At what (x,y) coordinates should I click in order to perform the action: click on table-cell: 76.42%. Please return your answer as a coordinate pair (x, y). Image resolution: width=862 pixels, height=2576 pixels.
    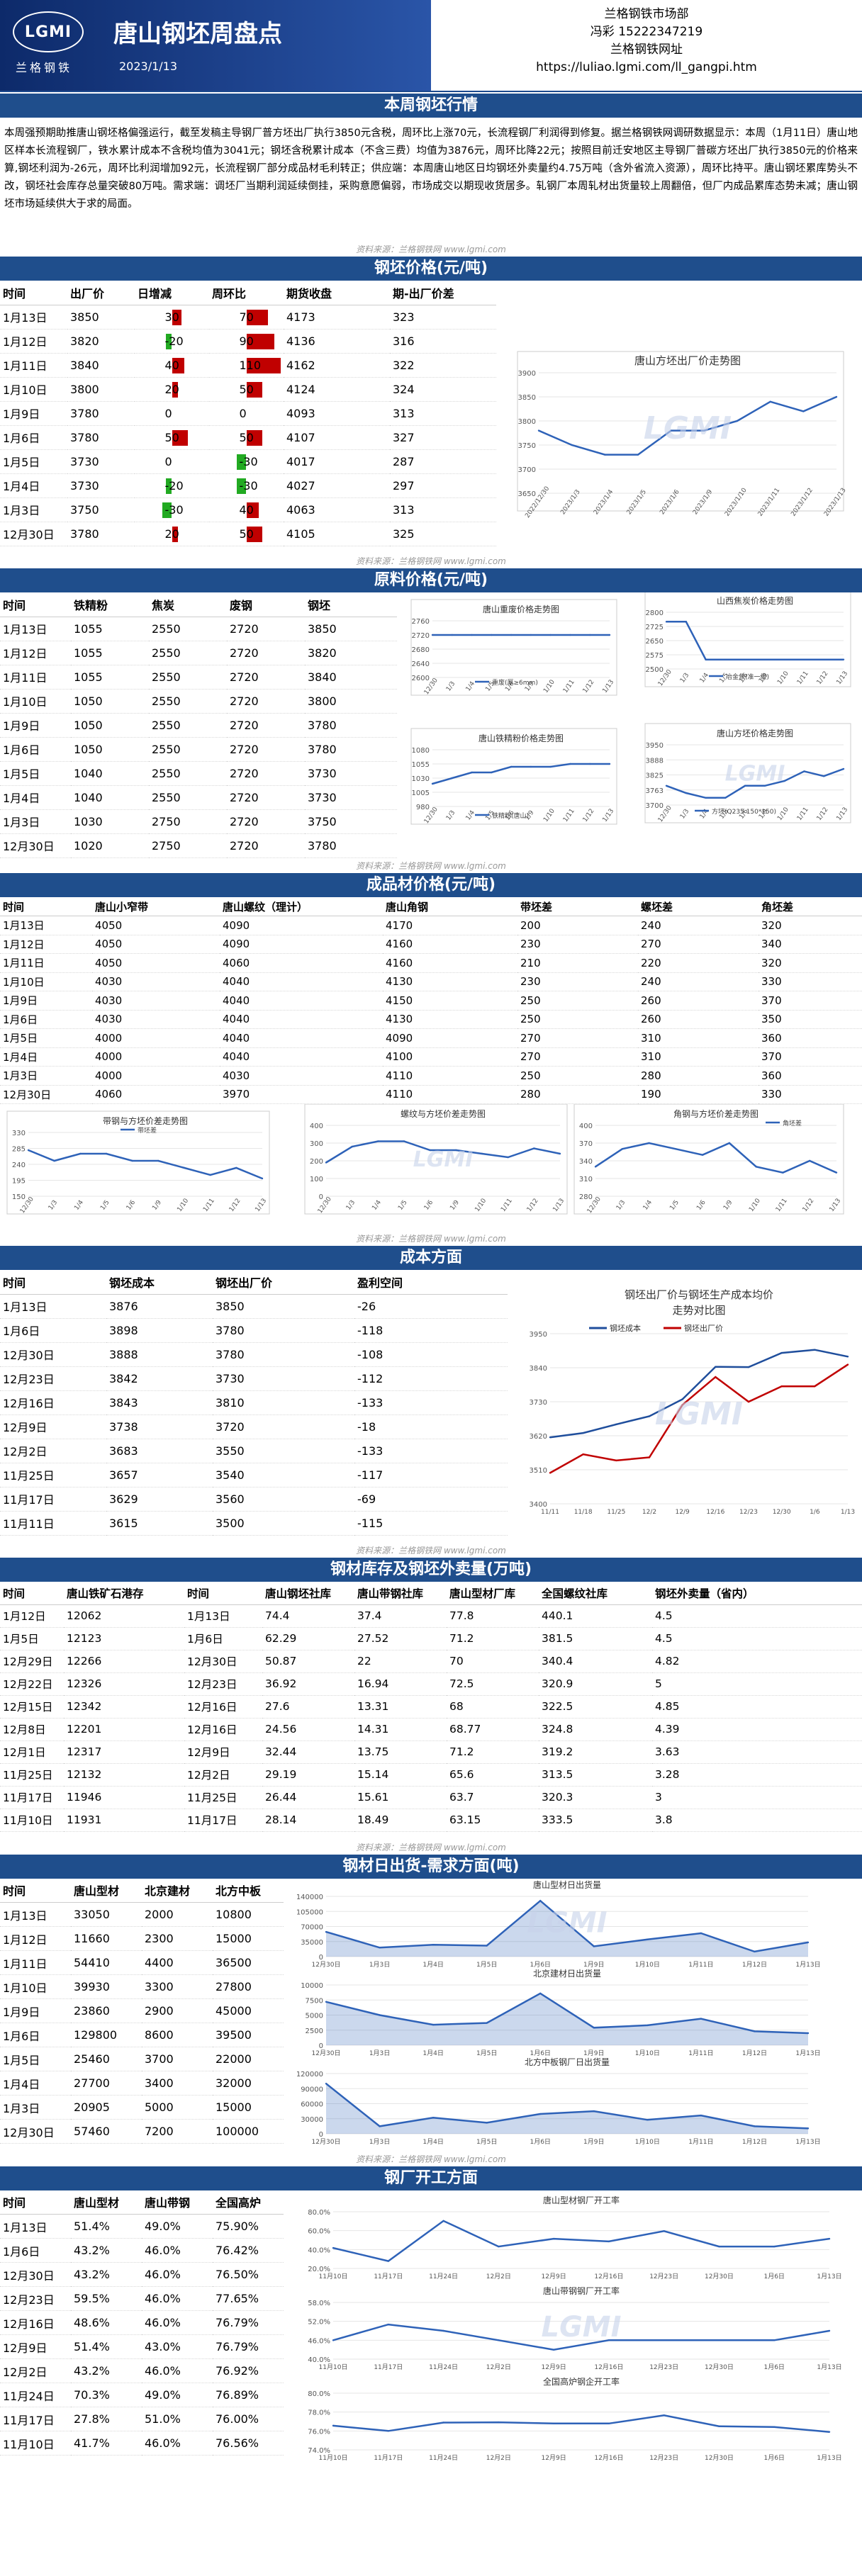
    Looking at the image, I should click on (249, 2250).